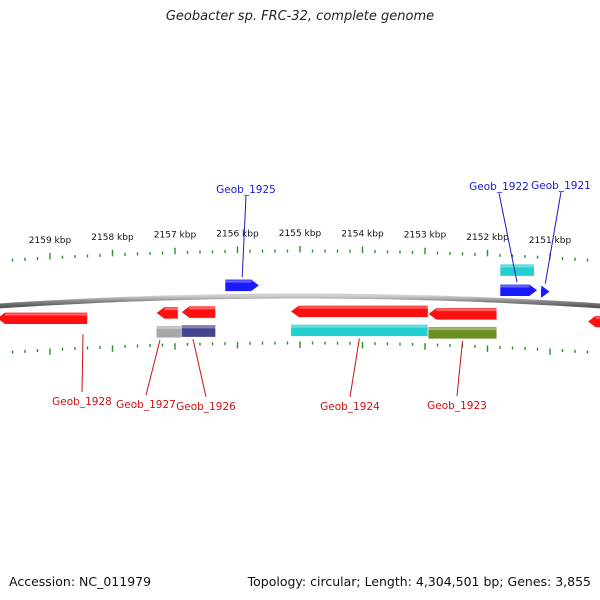 This screenshot has height=600, width=600. Describe the element at coordinates (112, 238) in the screenshot. I see `scale-label: 2158 kbp` at that location.